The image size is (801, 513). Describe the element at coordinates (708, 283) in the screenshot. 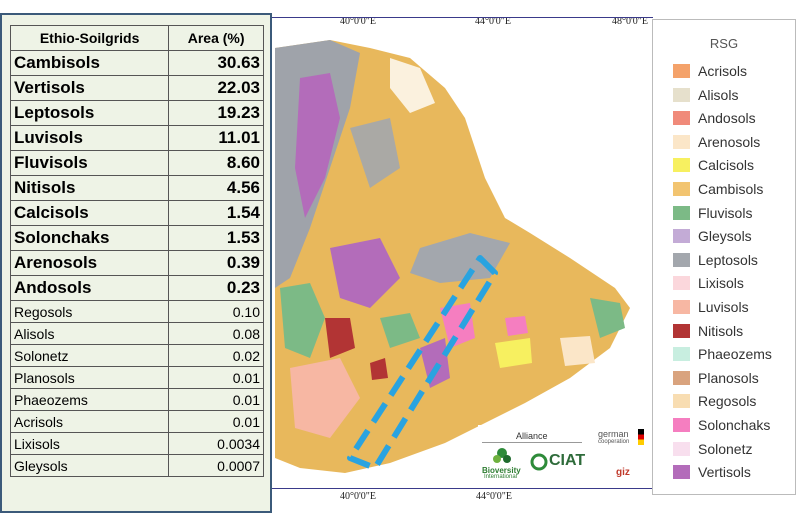

I see `legend-item: Lixisols` at that location.